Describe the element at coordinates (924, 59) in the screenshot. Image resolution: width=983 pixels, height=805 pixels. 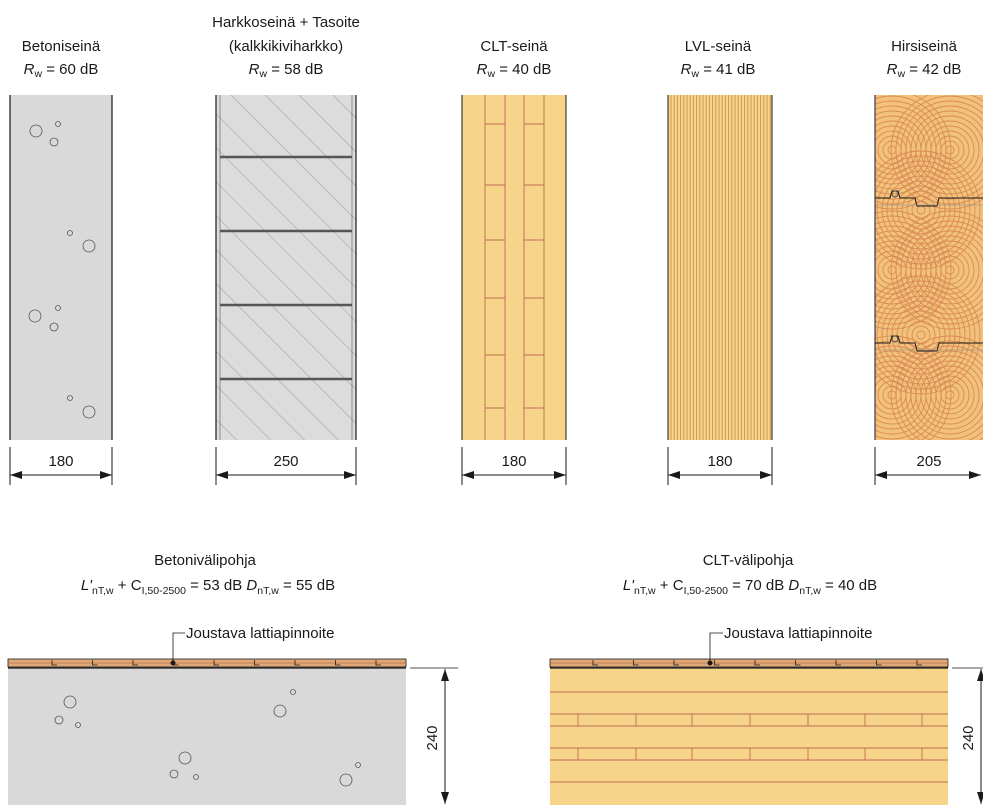
I see `wall-title-log: Hirsiseinä Rw = 42 dB` at that location.